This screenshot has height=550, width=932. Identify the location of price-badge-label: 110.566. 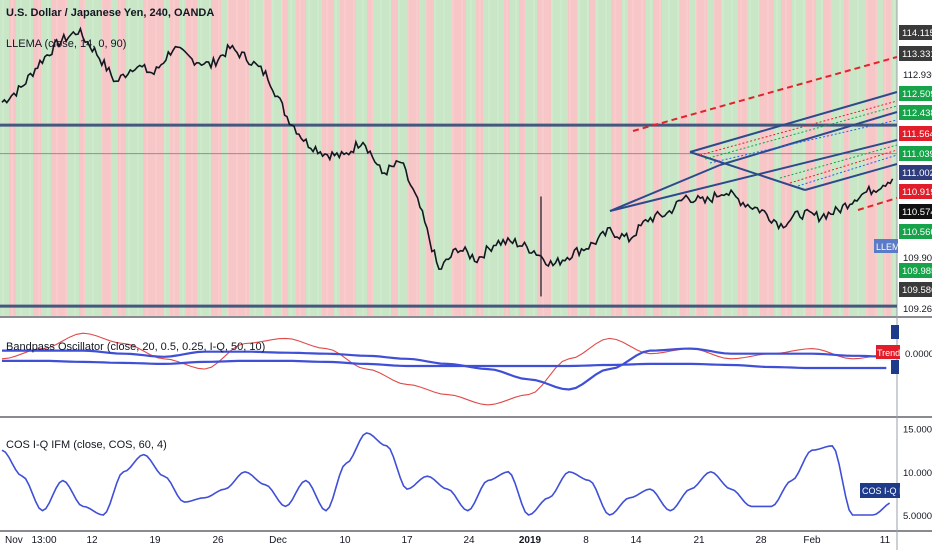
(917, 232).